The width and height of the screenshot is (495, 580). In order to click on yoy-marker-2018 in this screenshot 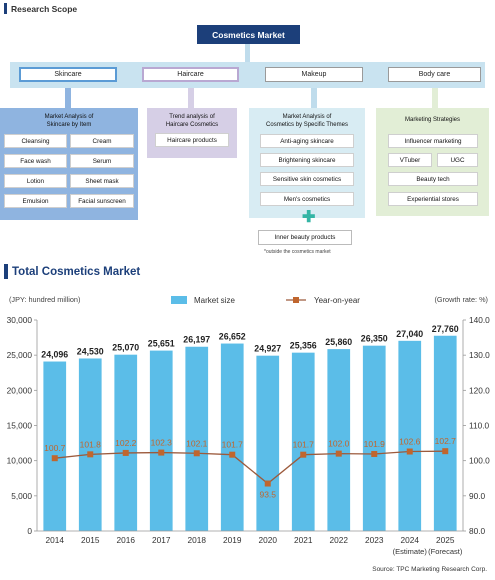, I will do `click(196, 453)`.